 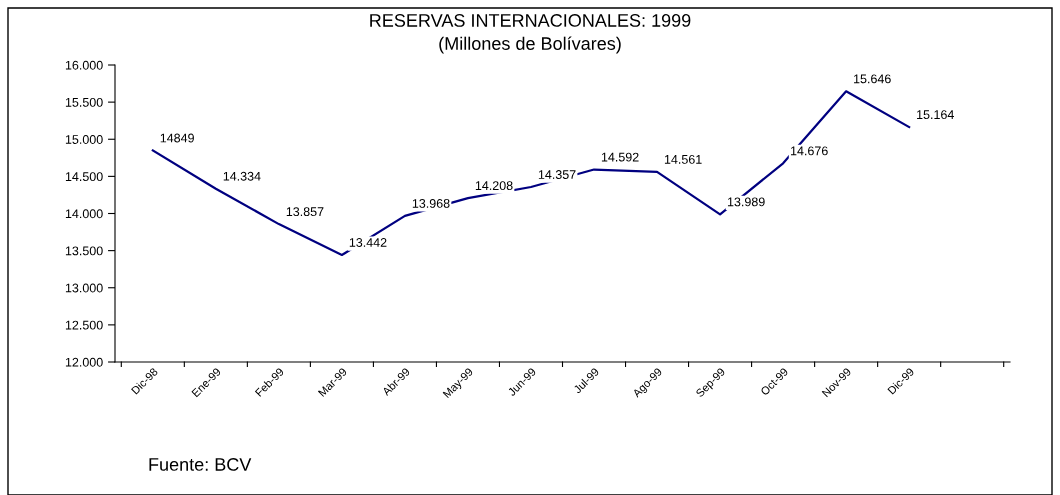 What do you see at coordinates (84, 102) in the screenshot?
I see `y-tick-label: 15.500` at bounding box center [84, 102].